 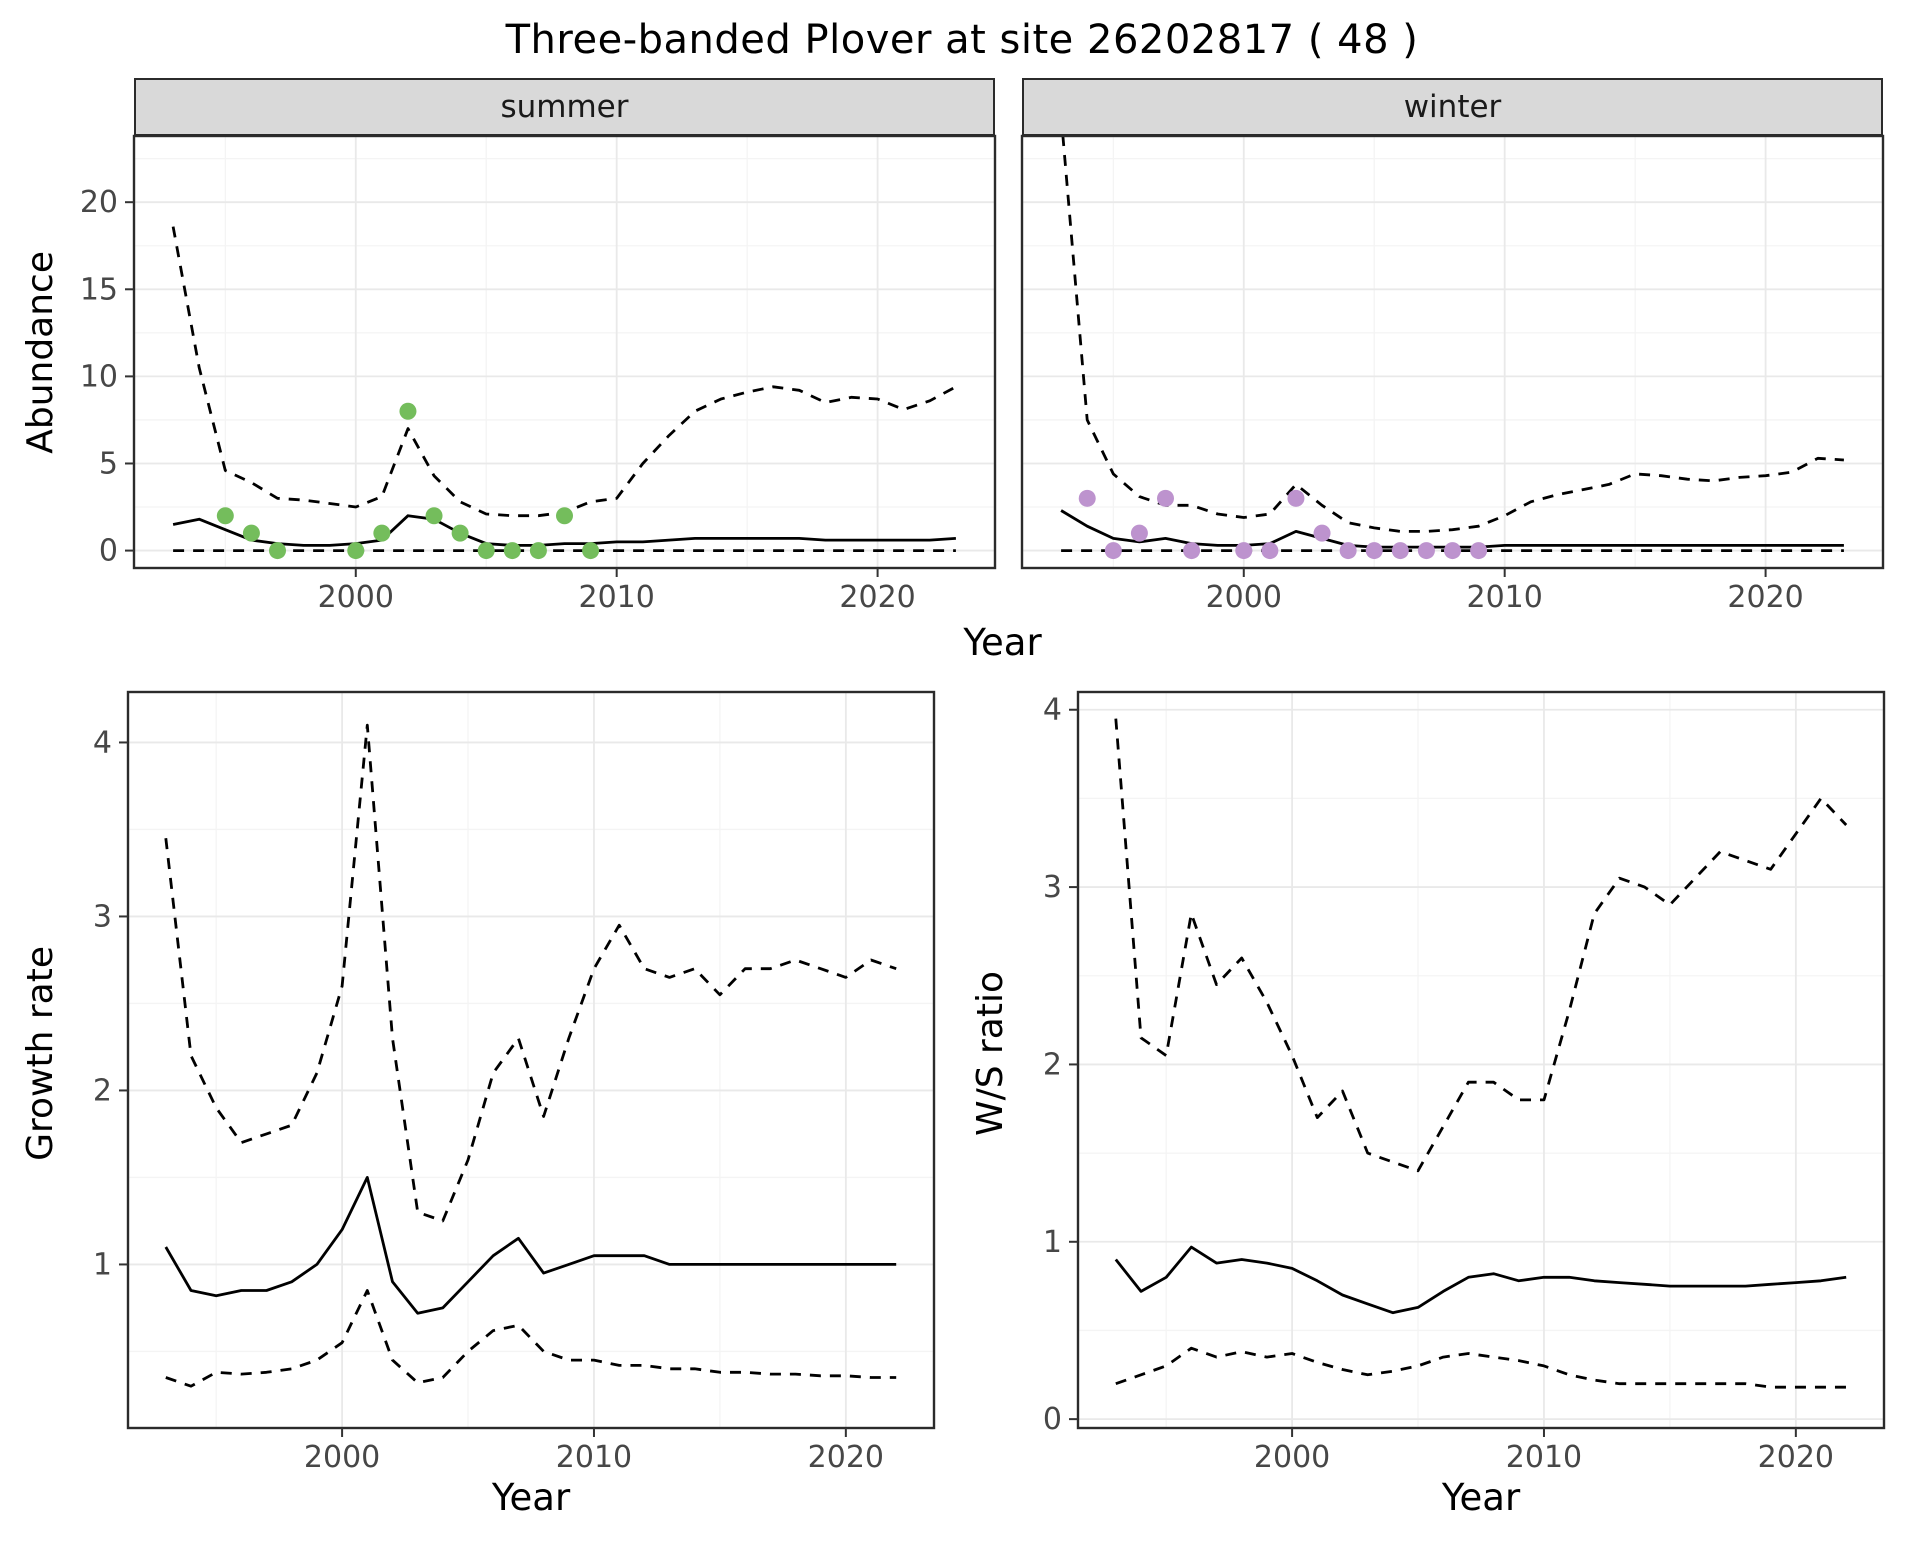 I want to click on growth-ylabel-column: Growth rate, so click(x=40, y=1101).